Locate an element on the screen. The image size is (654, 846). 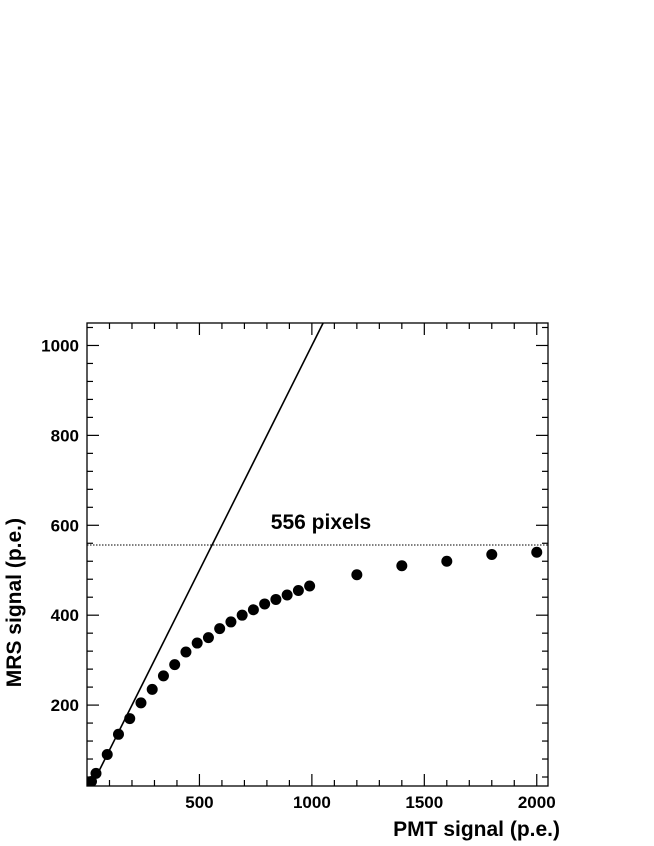
threshold-annotation: 556 pixels is located at coordinates (321, 522).